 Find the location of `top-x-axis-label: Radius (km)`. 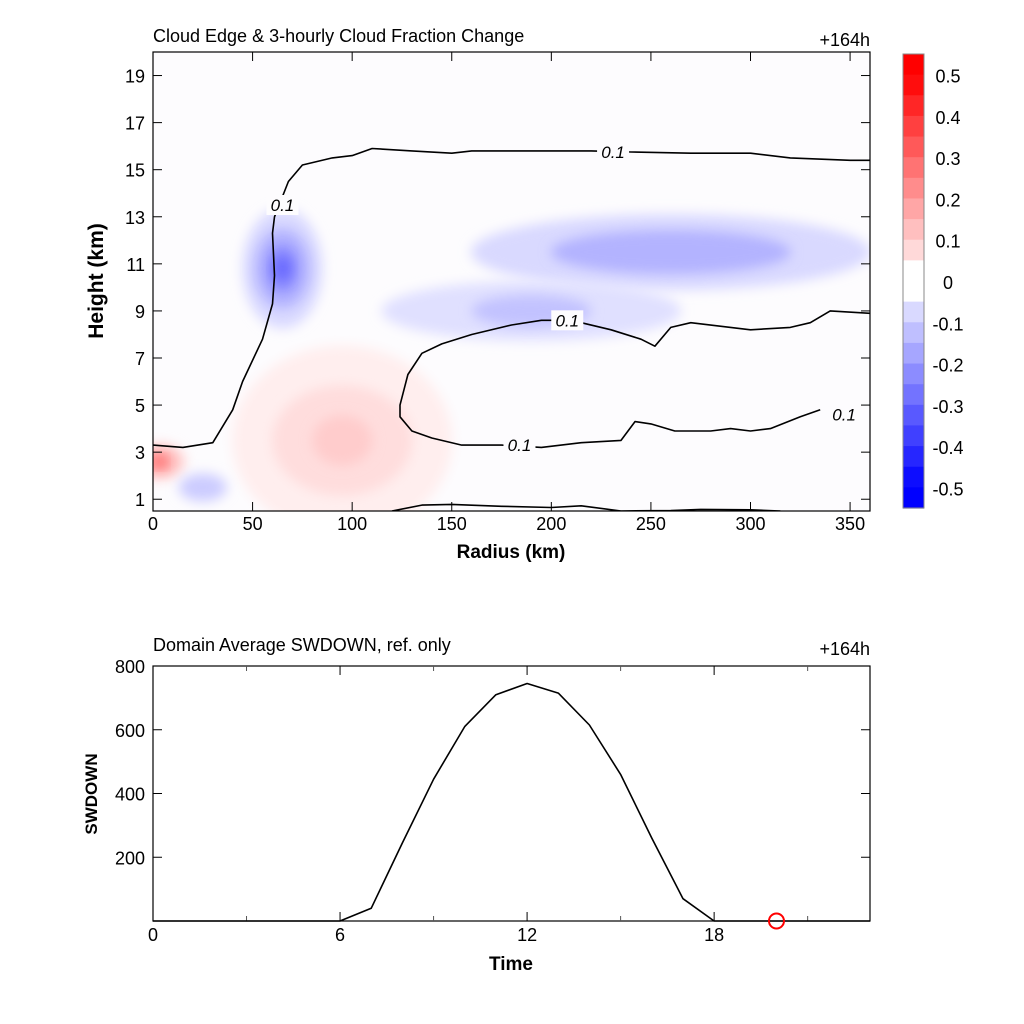

top-x-axis-label: Radius (km) is located at coordinates (511, 552).